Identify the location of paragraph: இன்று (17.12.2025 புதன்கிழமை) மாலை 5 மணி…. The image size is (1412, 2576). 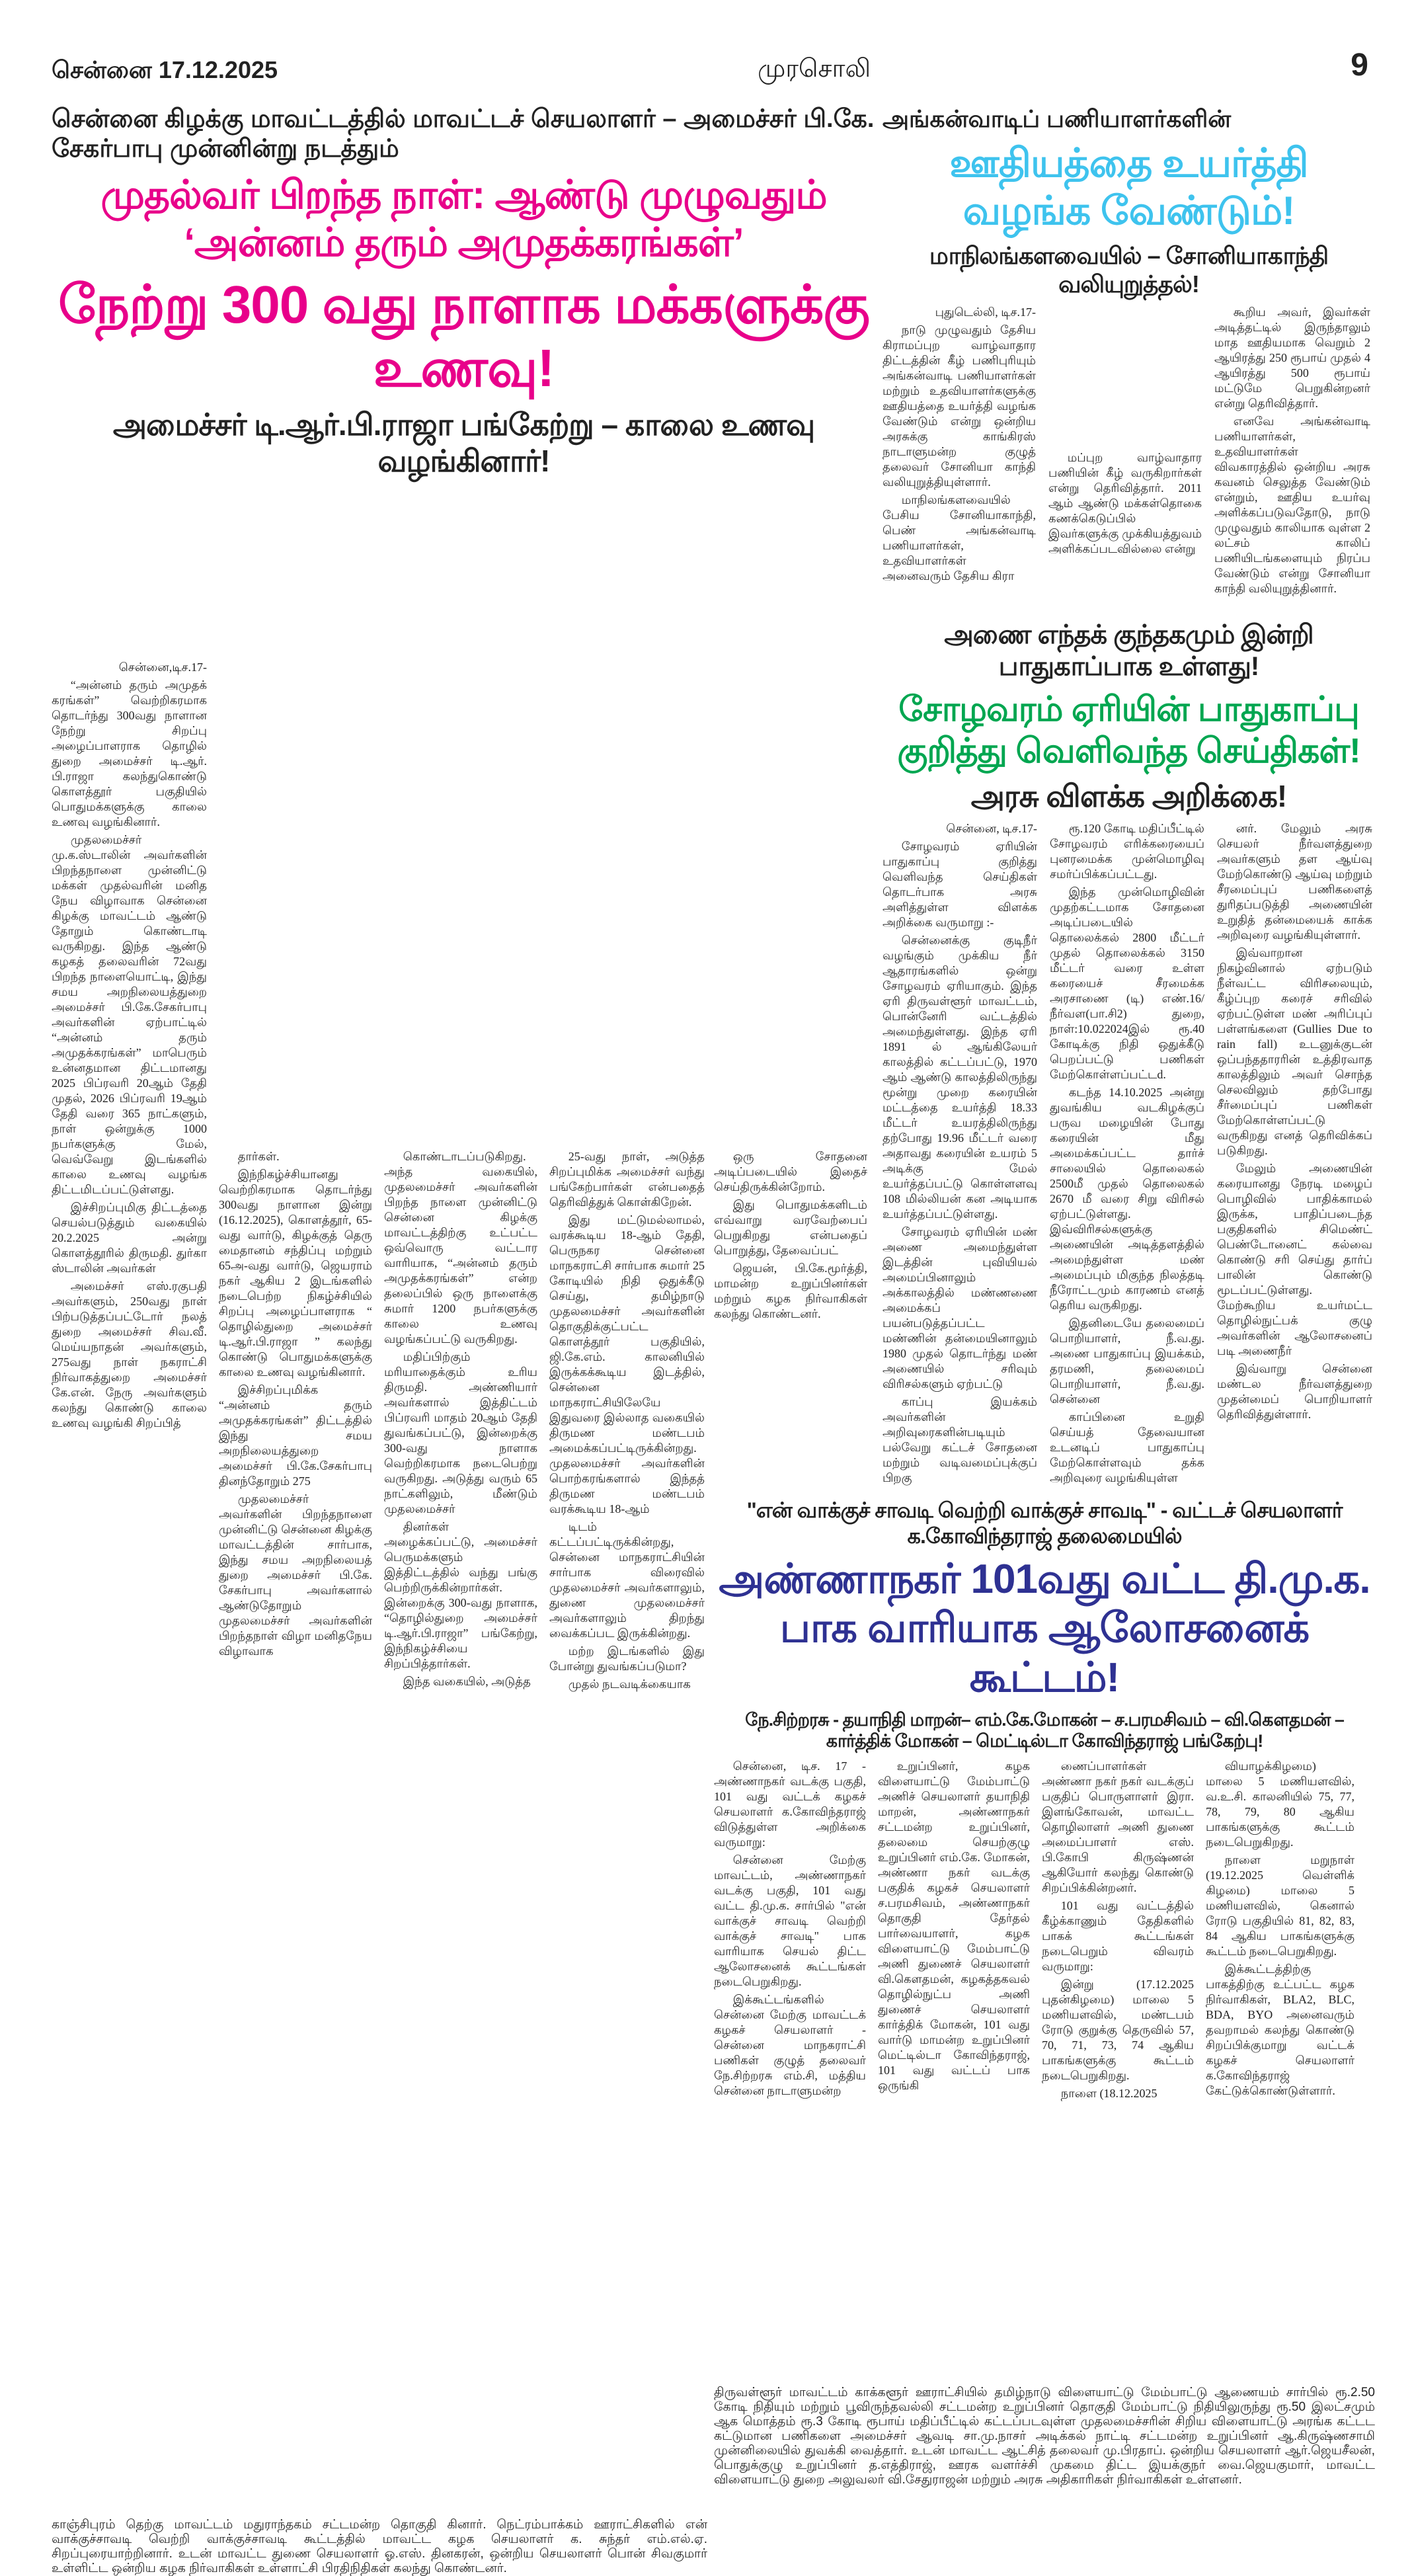
(1118, 2029).